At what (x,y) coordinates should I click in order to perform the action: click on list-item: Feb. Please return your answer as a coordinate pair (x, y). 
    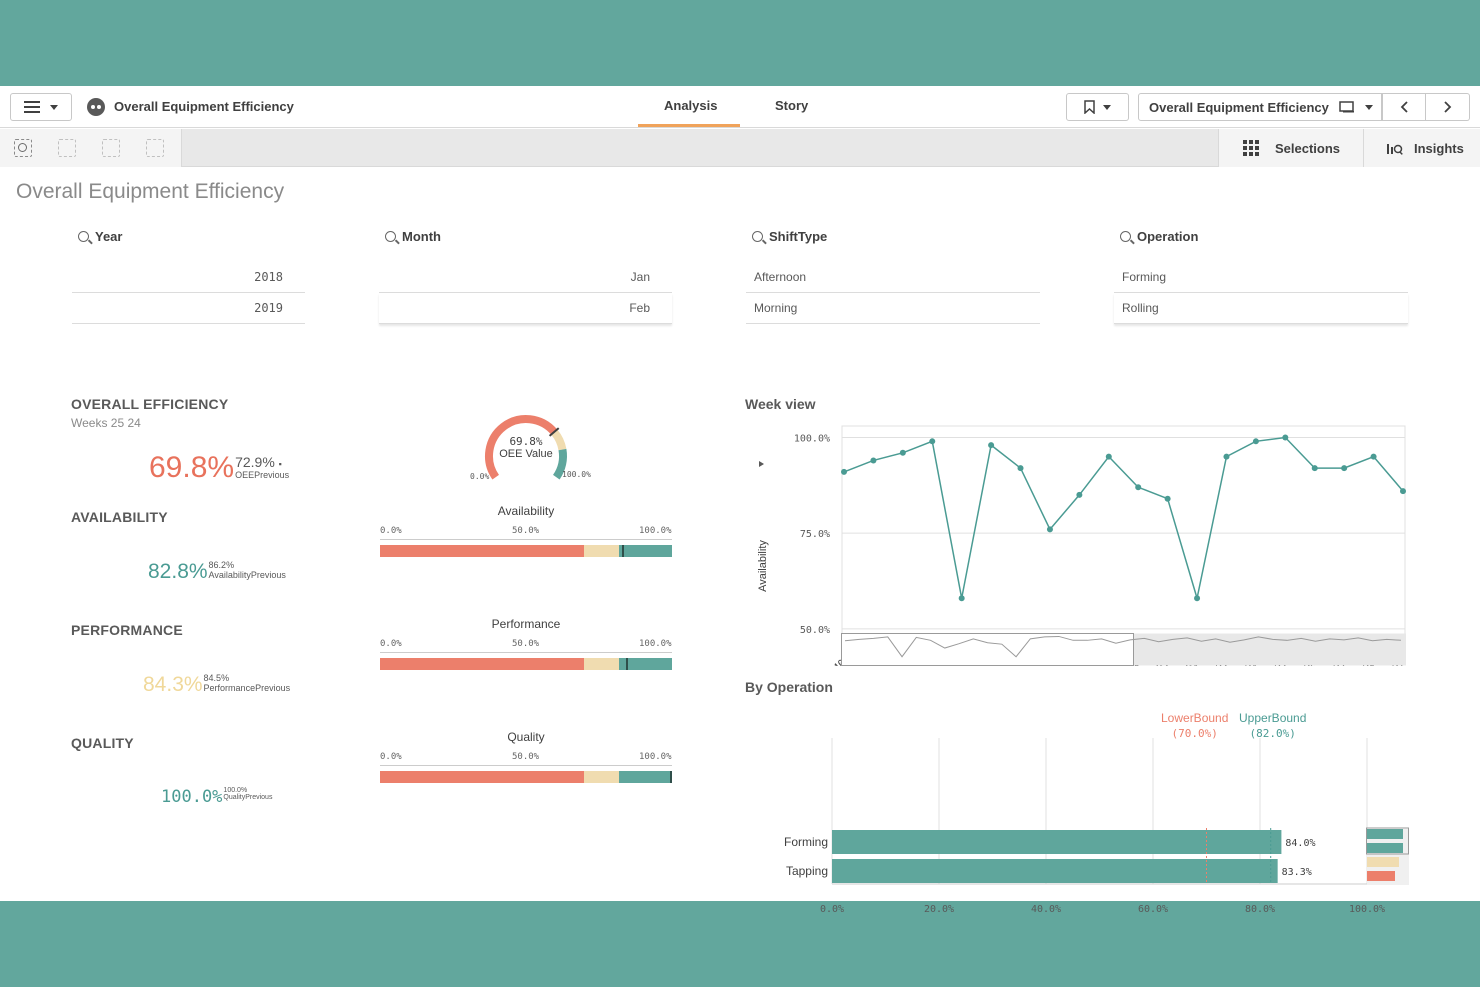
    Looking at the image, I should click on (525, 308).